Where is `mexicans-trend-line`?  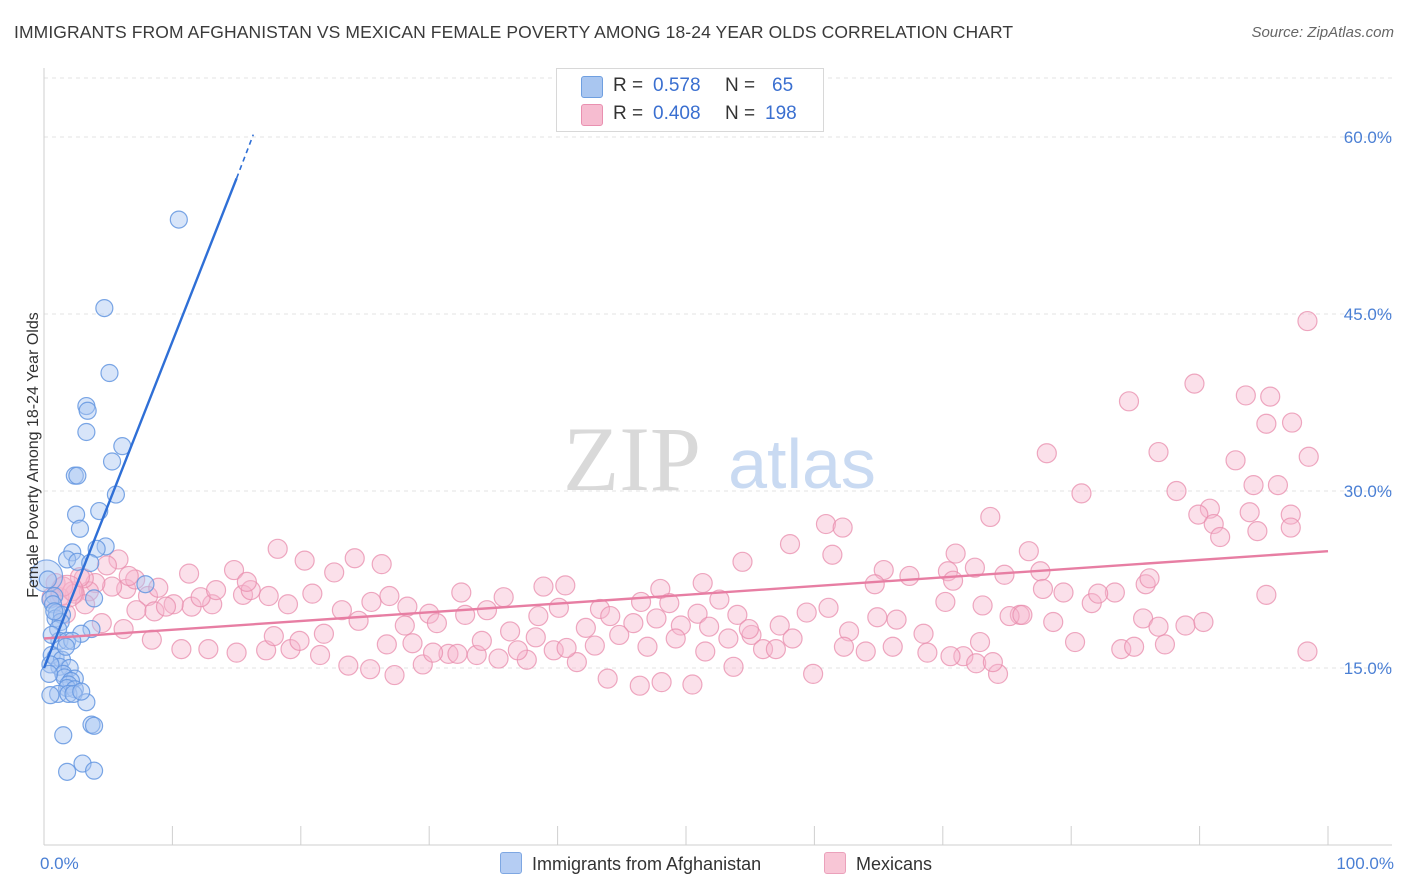 mexicans-trend-line is located at coordinates (686, 594).